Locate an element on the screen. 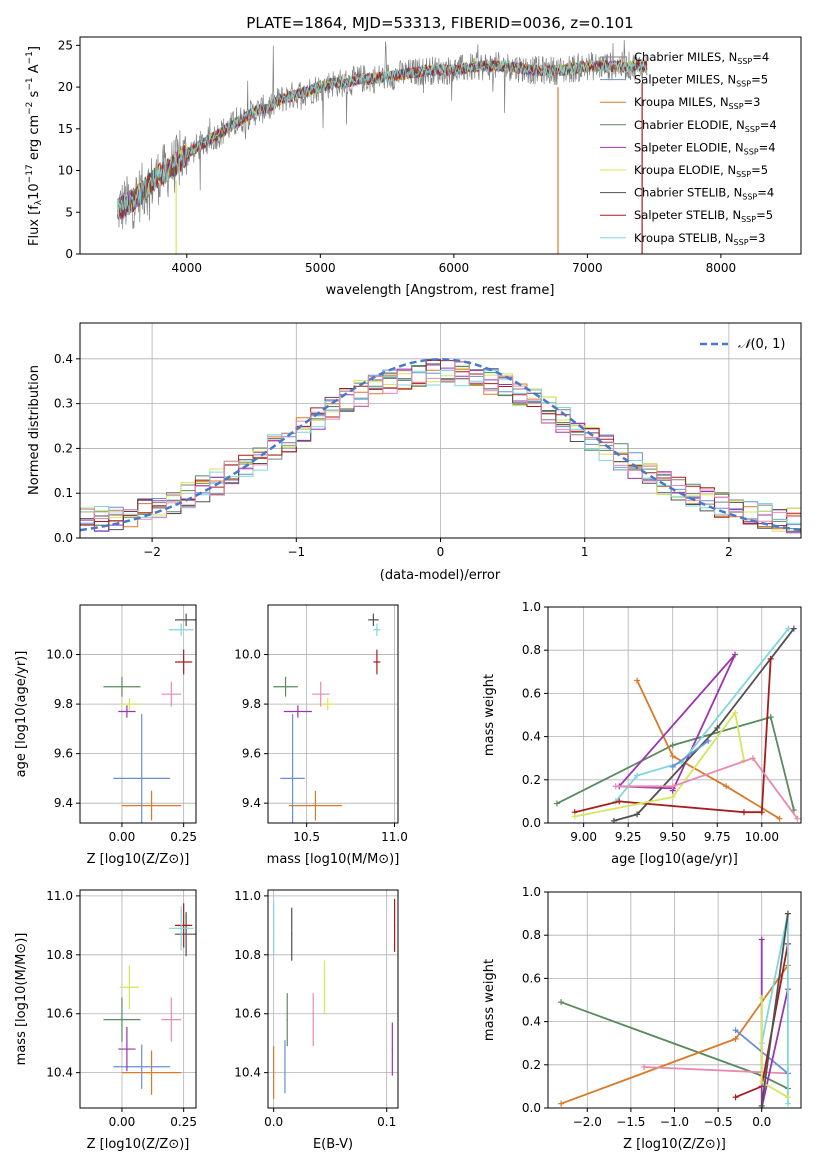 The image size is (819, 1170). x-tick-label: −1.0 is located at coordinates (674, 1122).